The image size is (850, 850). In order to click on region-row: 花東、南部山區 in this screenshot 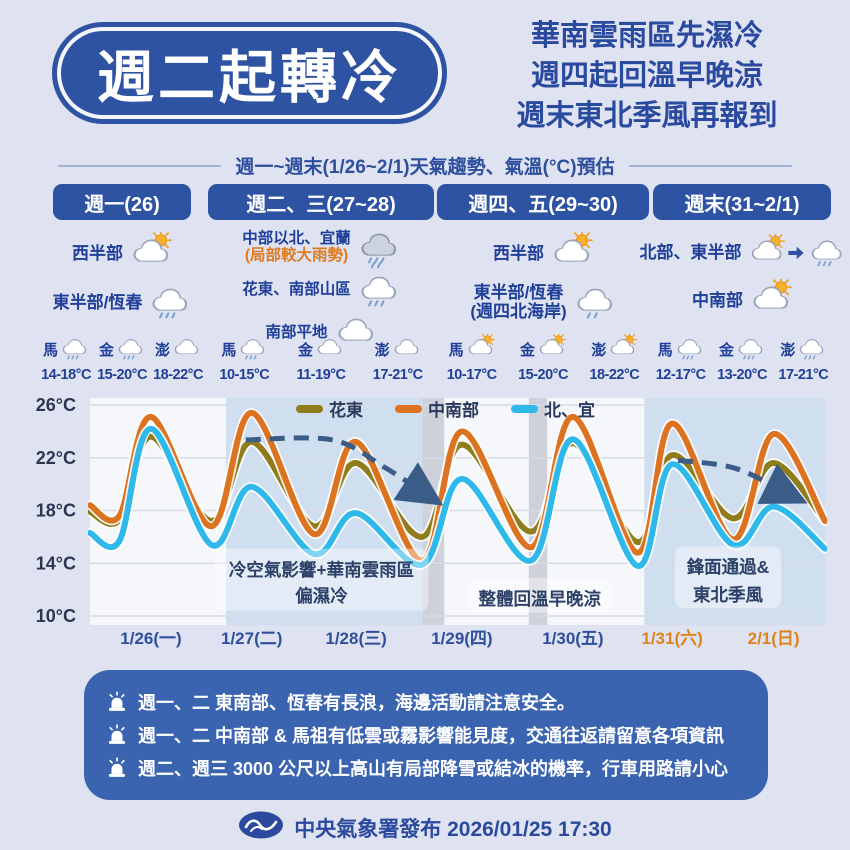, I will do `click(321, 290)`.